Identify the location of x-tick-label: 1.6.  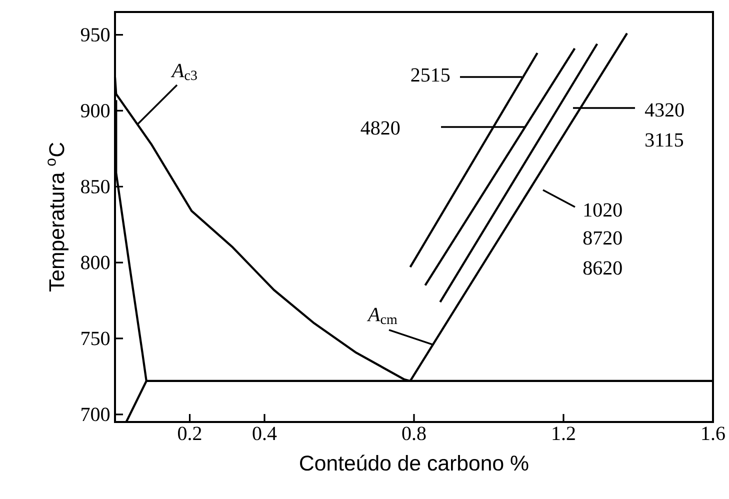
(713, 433).